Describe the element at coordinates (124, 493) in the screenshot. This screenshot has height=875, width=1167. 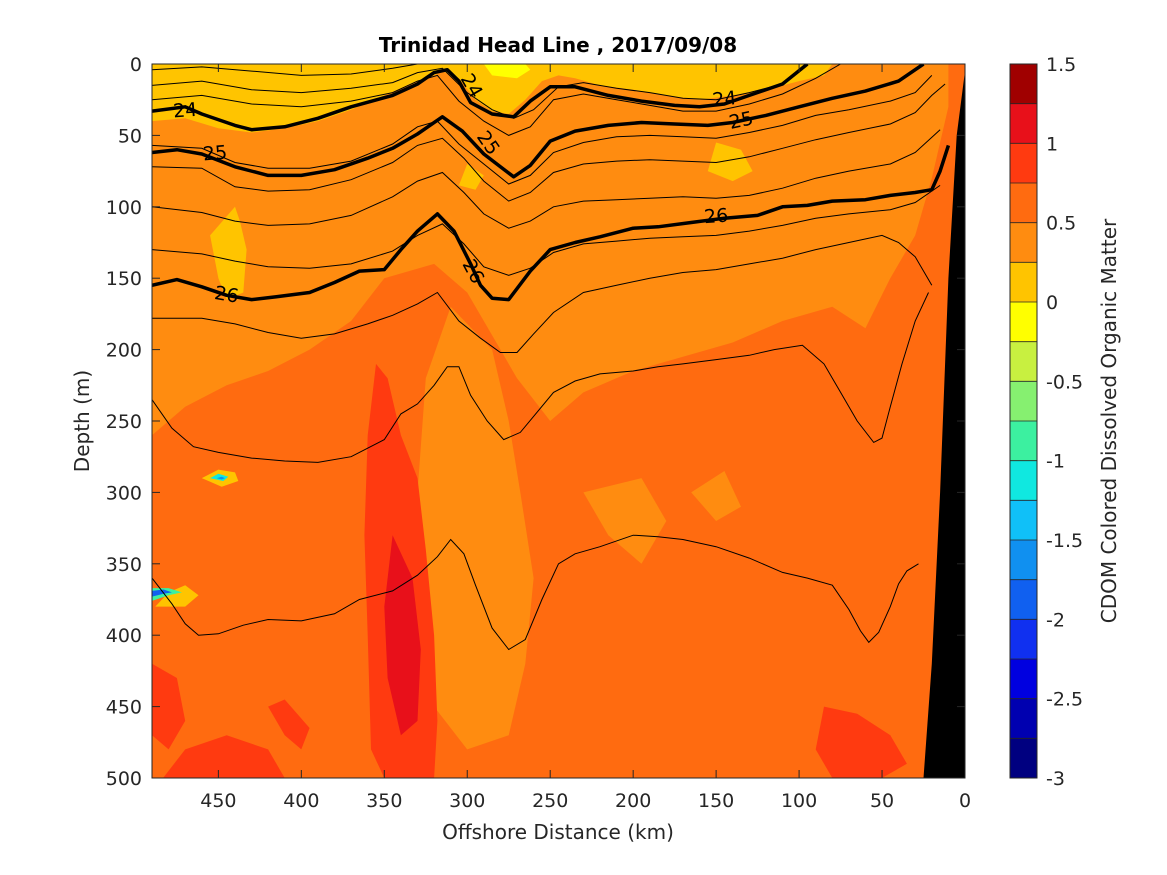
I see `y-tick-label: 300` at that location.